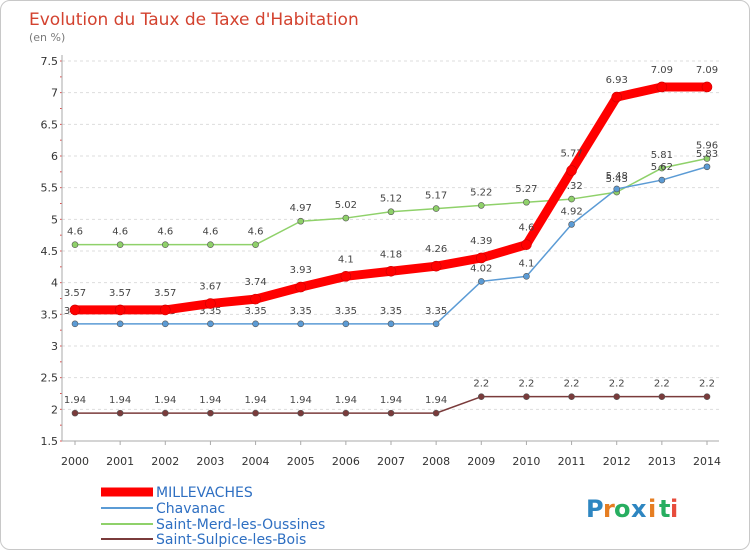 The image size is (750, 550). What do you see at coordinates (707, 461) in the screenshot?
I see `x-tick-label: 2014` at bounding box center [707, 461].